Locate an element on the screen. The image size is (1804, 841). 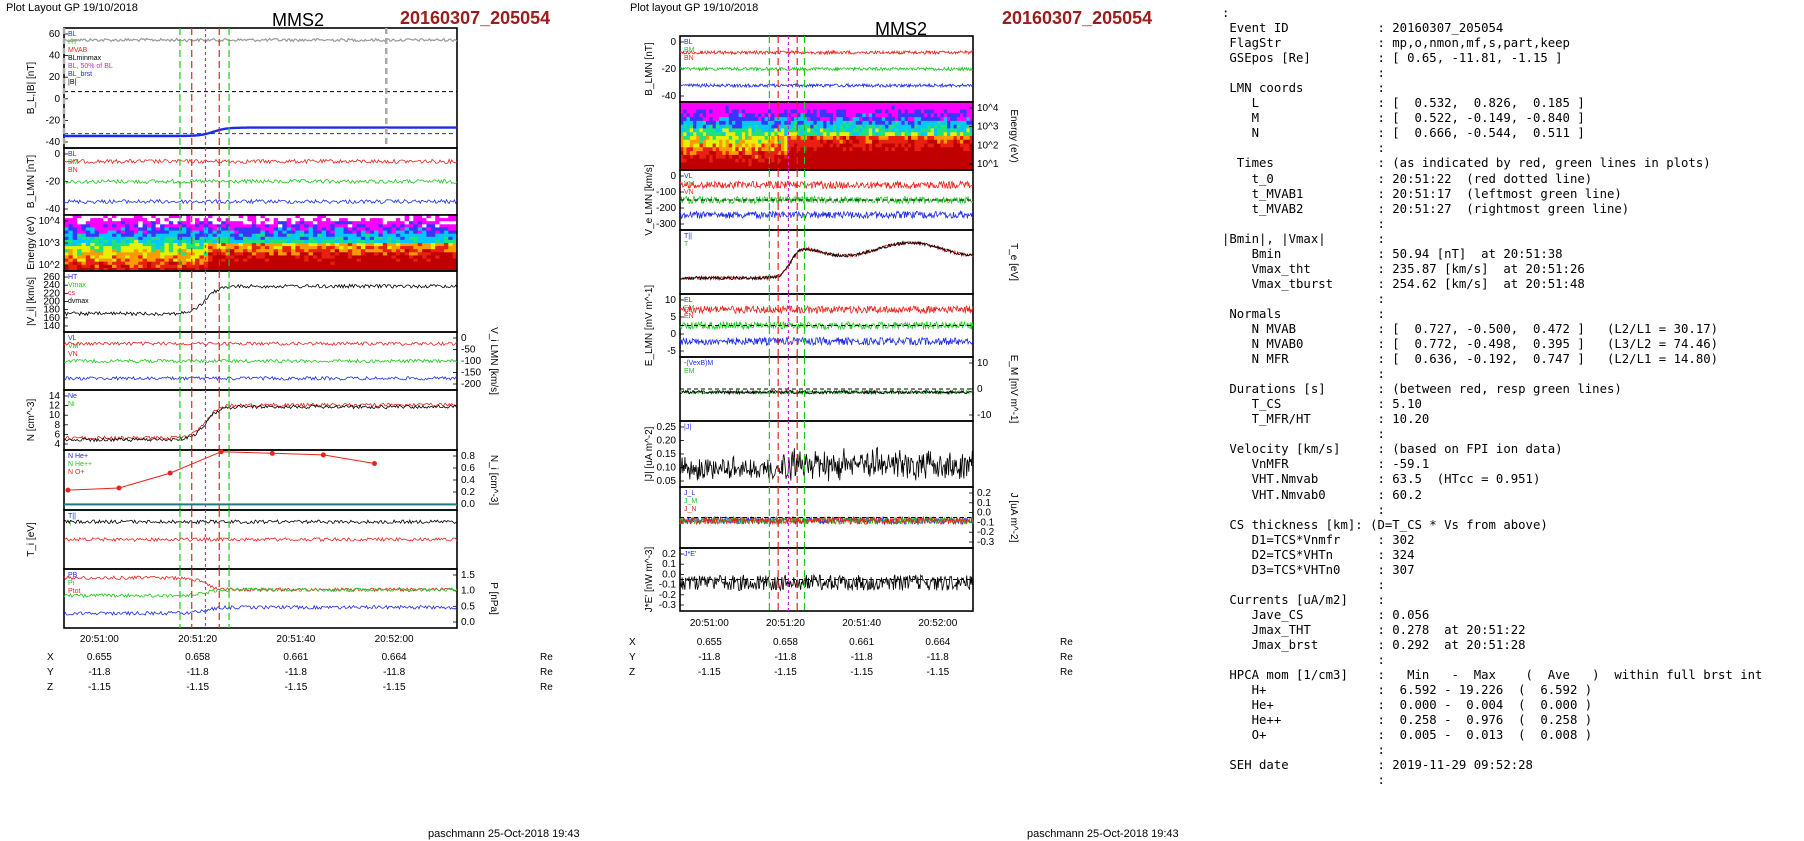
mid-panel-2-trace is located at coordinates (826, 214).